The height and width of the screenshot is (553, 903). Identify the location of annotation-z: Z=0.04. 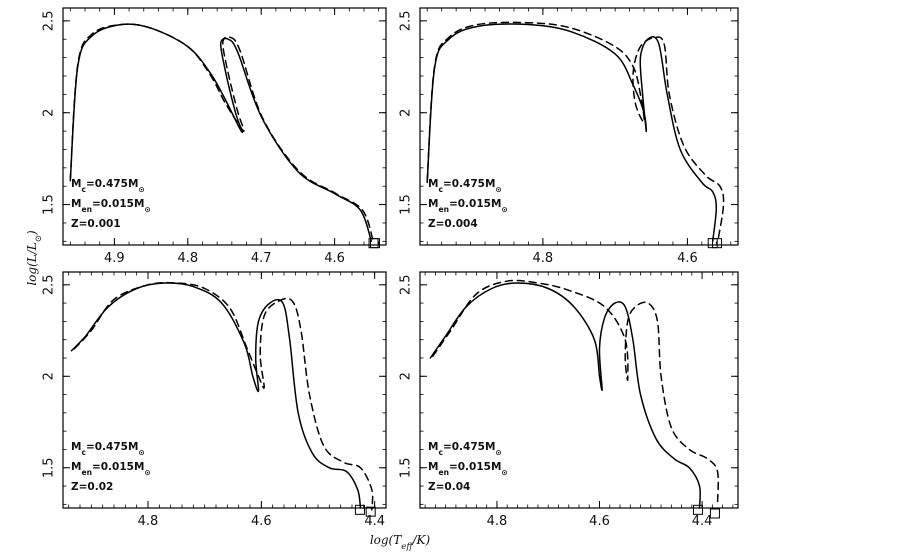
(449, 487).